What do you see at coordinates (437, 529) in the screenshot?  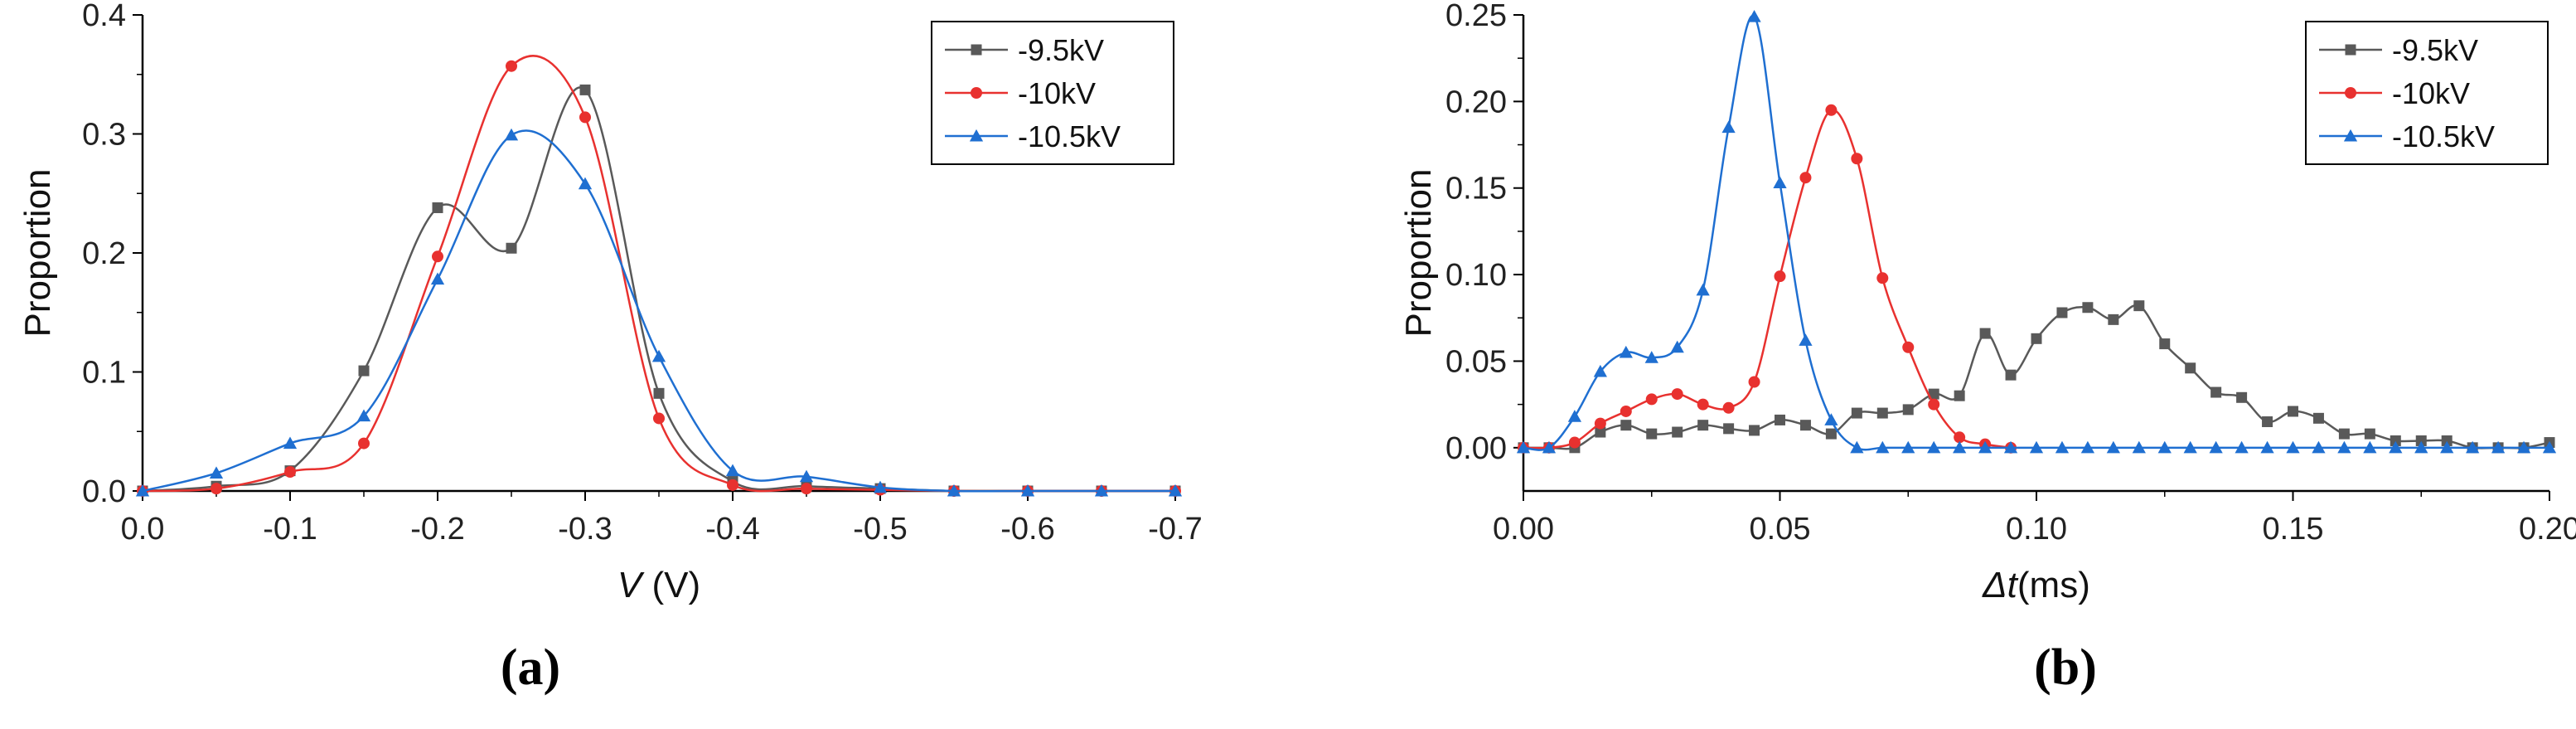 I see `x-tick-label: -0.2` at bounding box center [437, 529].